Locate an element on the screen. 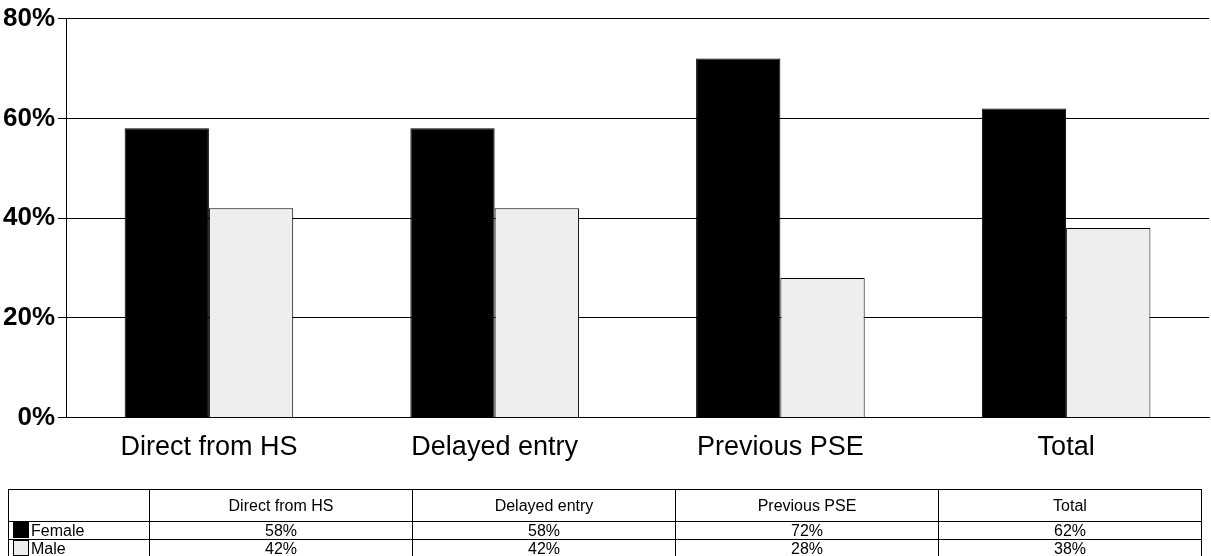 The width and height of the screenshot is (1211, 556). category-label: Delayed entry is located at coordinates (544, 505).